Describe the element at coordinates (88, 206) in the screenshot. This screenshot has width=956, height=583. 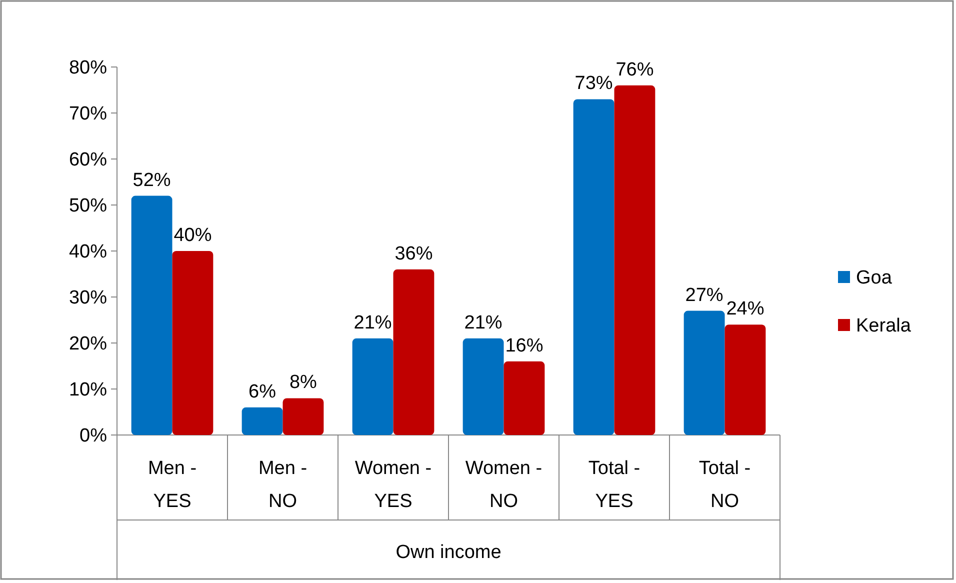
I see `y-tick-label: 50%` at that location.